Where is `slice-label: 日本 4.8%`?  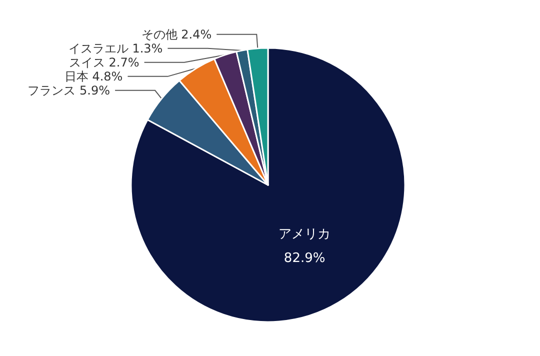
slice-label: 日本 4.8% is located at coordinates (93, 76).